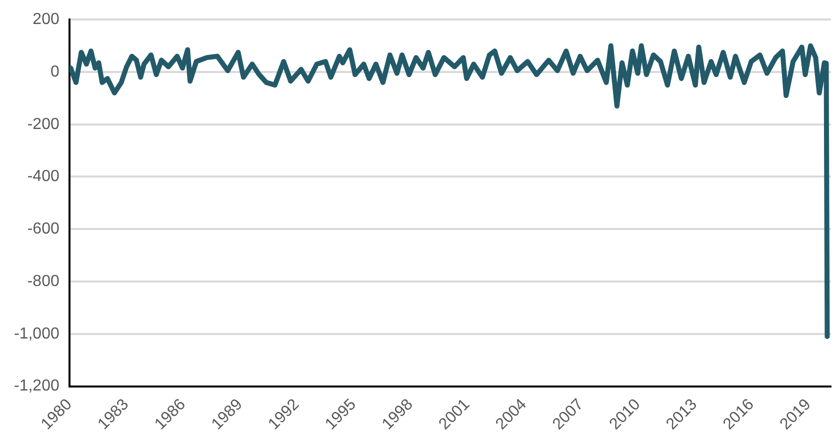 The width and height of the screenshot is (839, 437). Describe the element at coordinates (37, 386) in the screenshot. I see `y-tick-label: -1,200` at that location.